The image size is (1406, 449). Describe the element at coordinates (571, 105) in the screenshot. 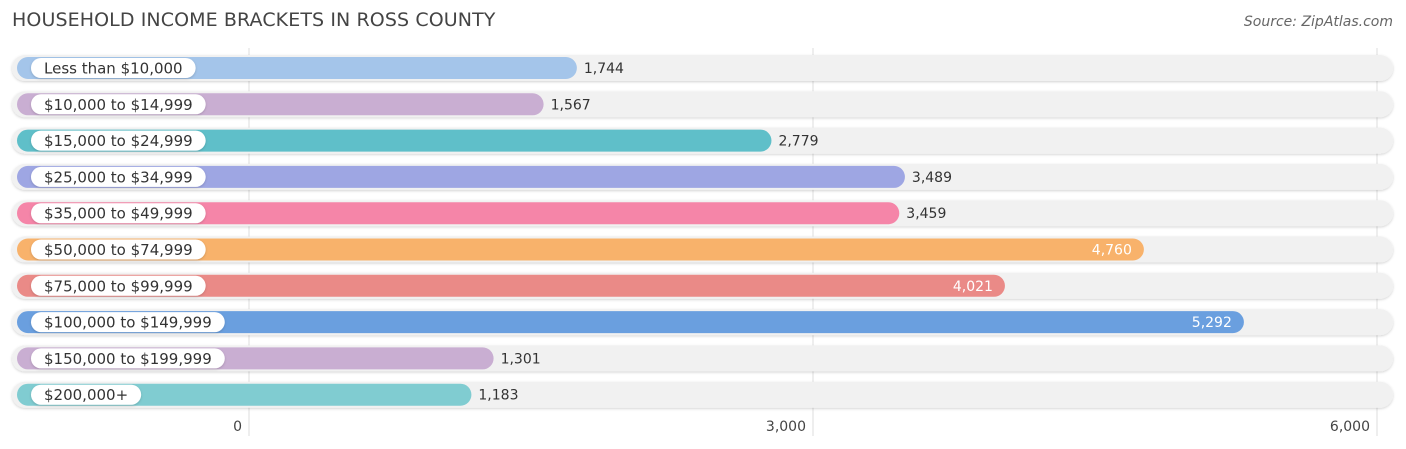

I see `value-label: 1,567` at that location.